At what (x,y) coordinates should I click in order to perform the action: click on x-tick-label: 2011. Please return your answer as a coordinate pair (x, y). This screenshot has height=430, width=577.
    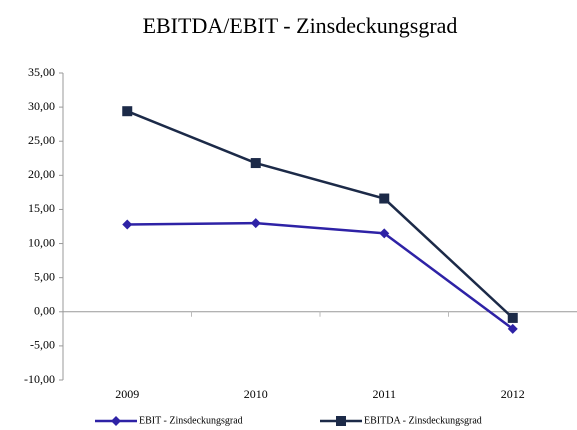
    Looking at the image, I should click on (384, 394).